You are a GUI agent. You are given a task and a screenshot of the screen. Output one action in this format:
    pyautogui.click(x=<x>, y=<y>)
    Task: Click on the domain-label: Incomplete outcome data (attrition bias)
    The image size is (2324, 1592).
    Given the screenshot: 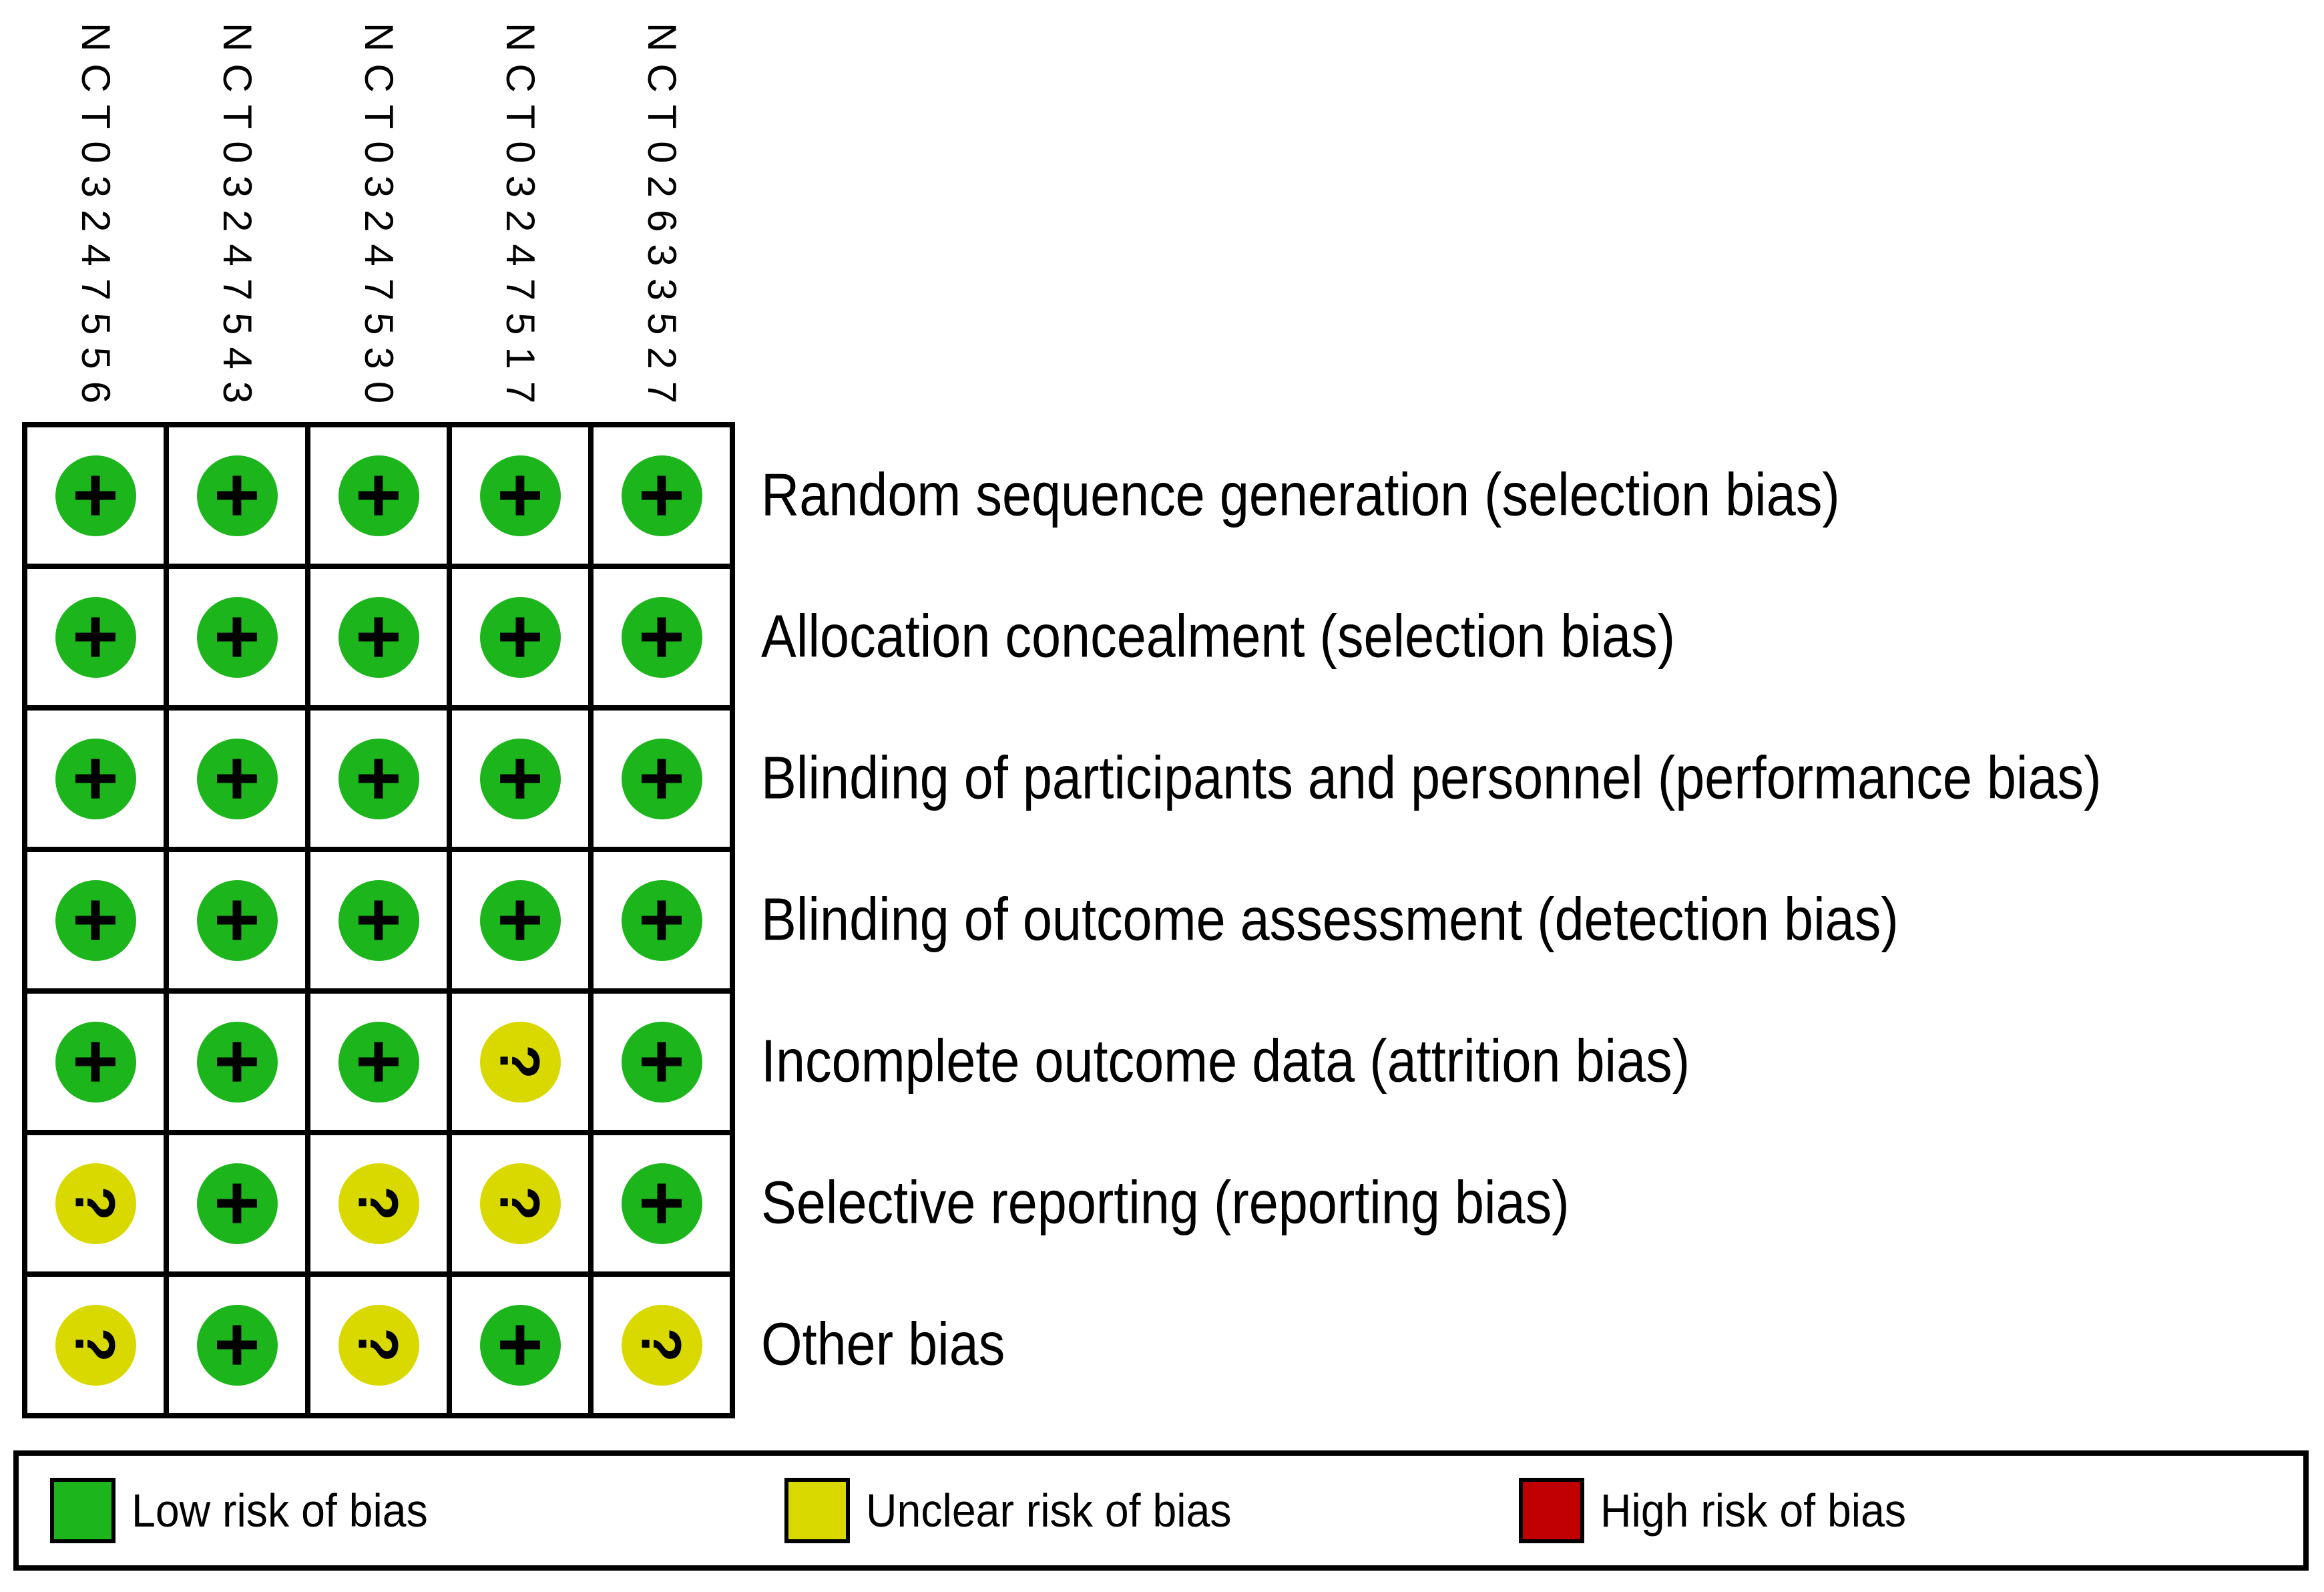 What is the action you would take?
    pyautogui.click(x=1225, y=1061)
    